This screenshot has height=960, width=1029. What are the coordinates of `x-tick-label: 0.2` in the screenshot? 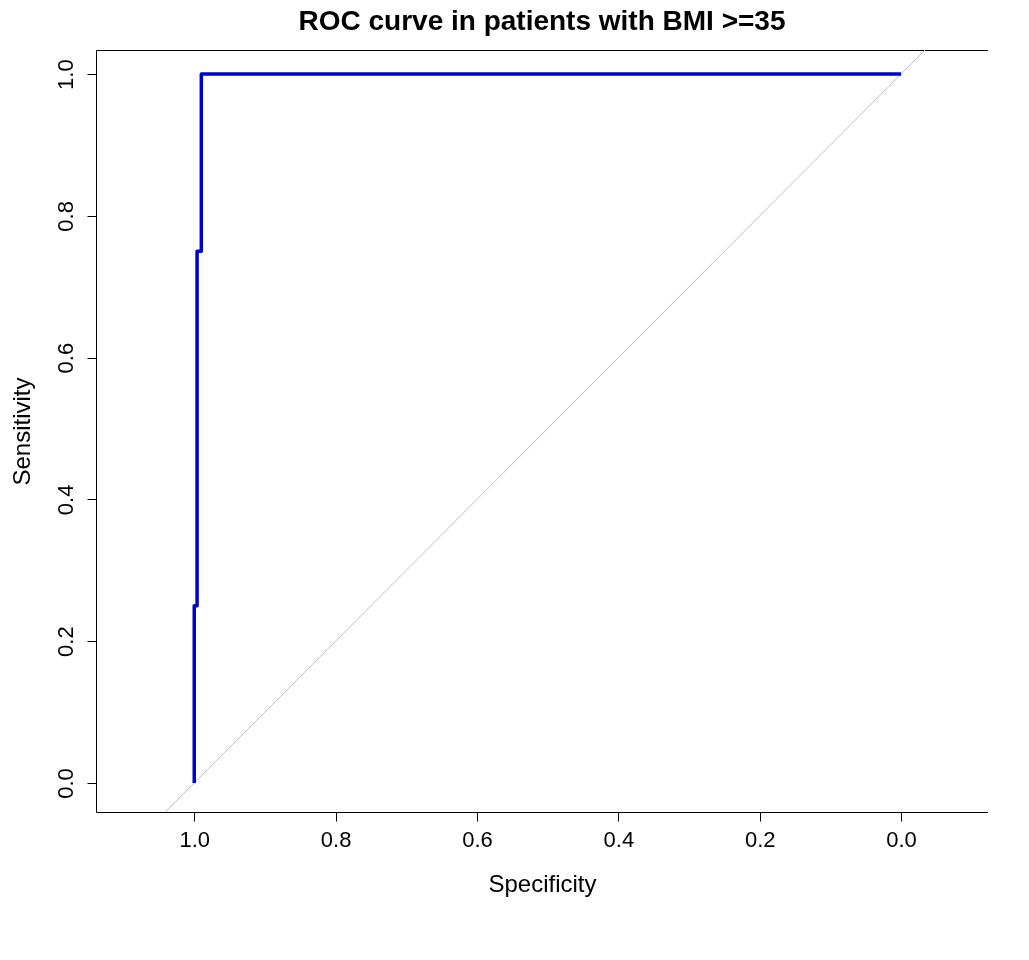 It's located at (760, 839).